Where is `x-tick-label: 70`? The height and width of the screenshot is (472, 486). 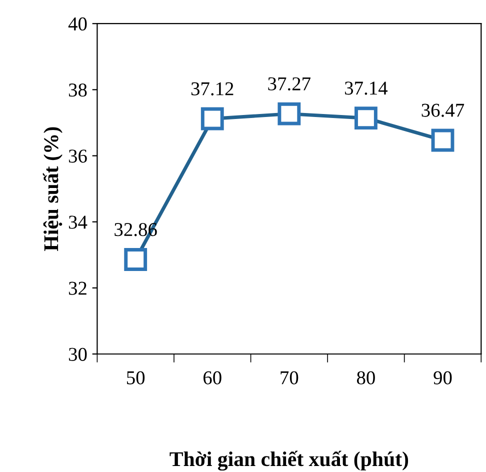 x-tick-label: 70 is located at coordinates (289, 377).